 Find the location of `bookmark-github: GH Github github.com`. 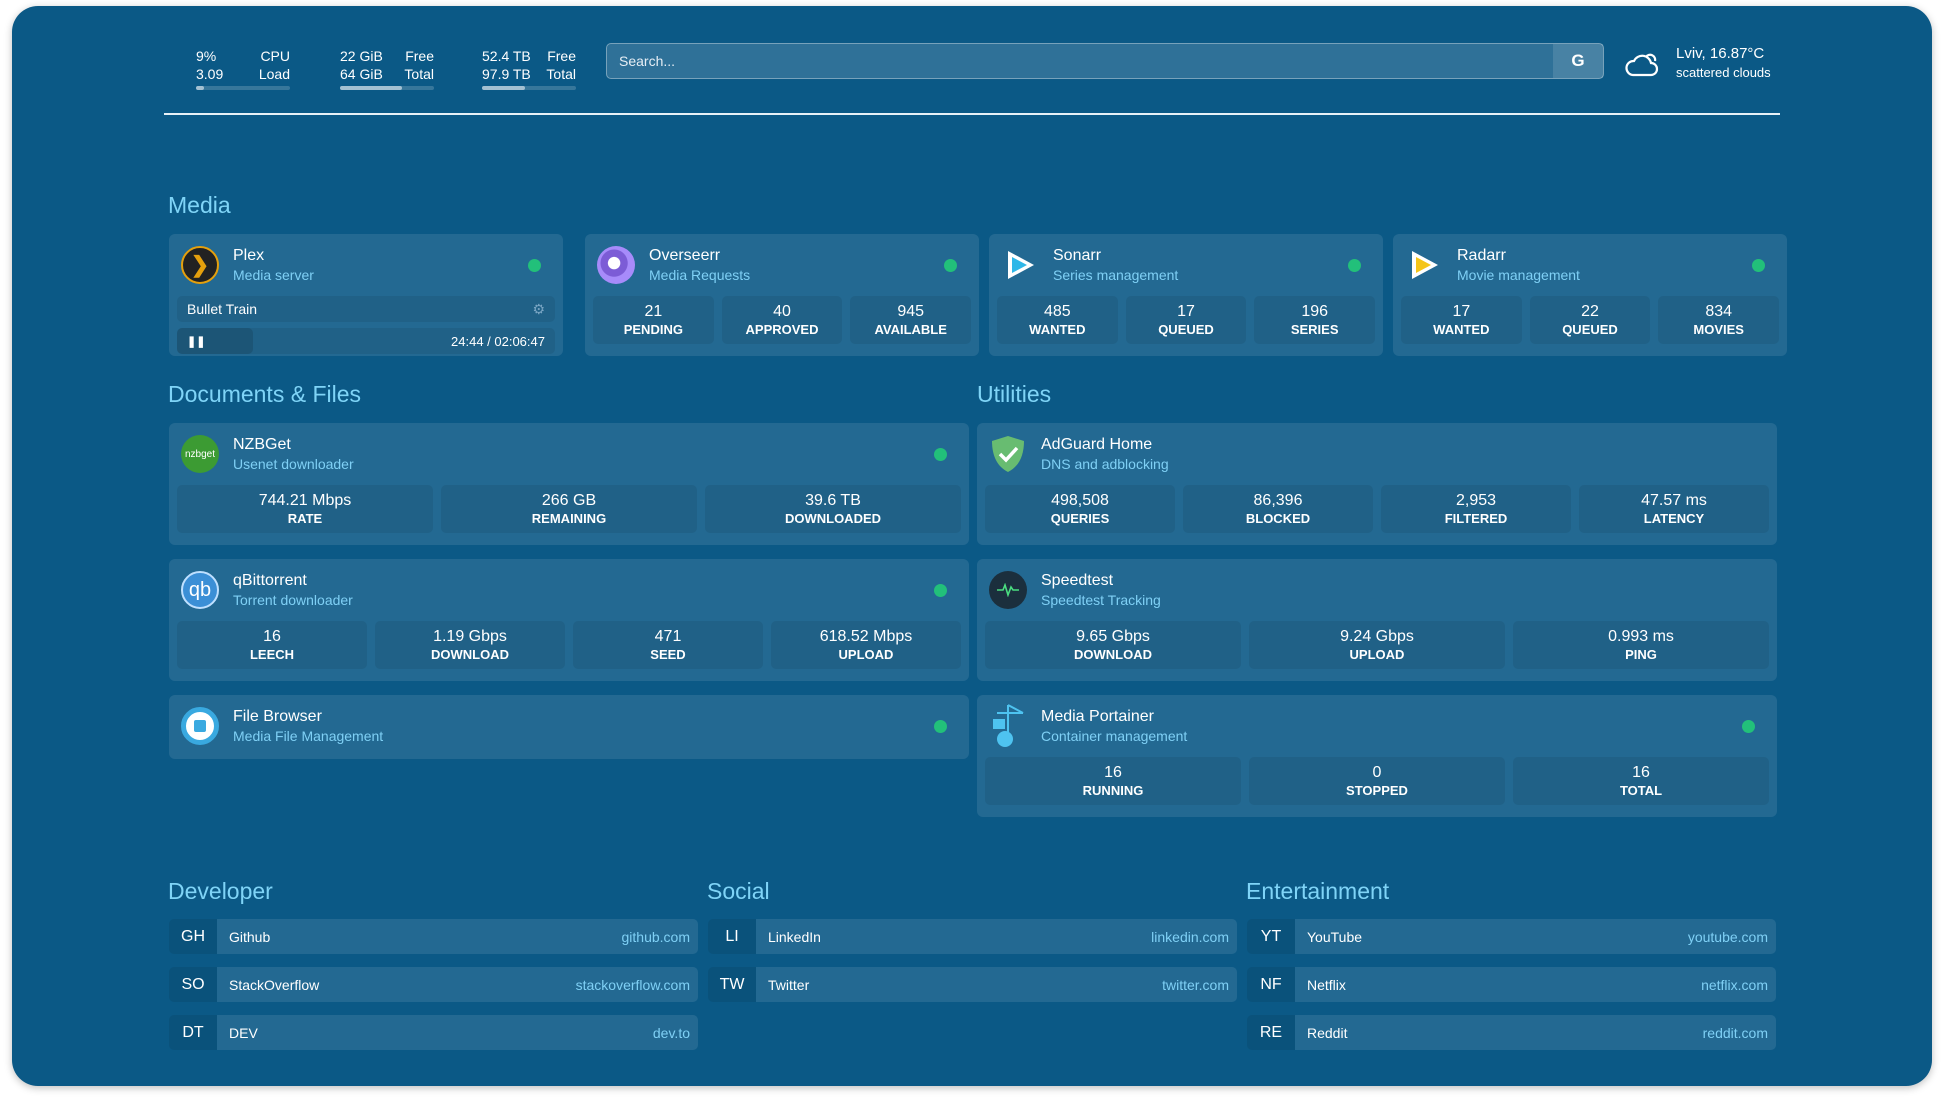

bookmark-github: GH Github github.com is located at coordinates (433, 936).